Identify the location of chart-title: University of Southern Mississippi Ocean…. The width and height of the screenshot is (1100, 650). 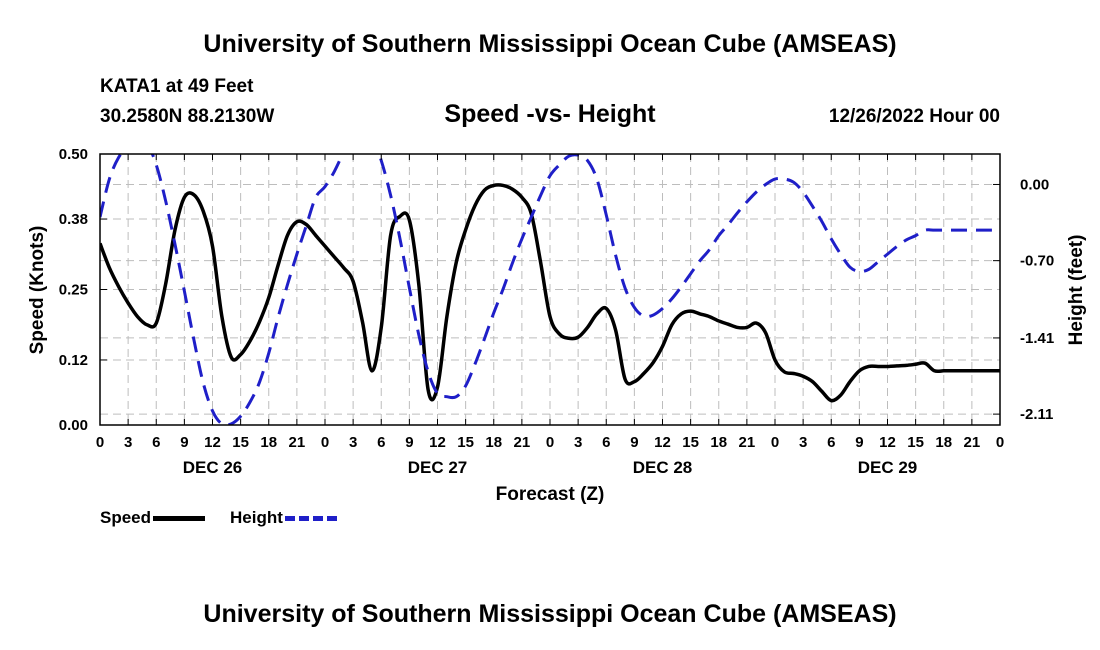
(550, 44).